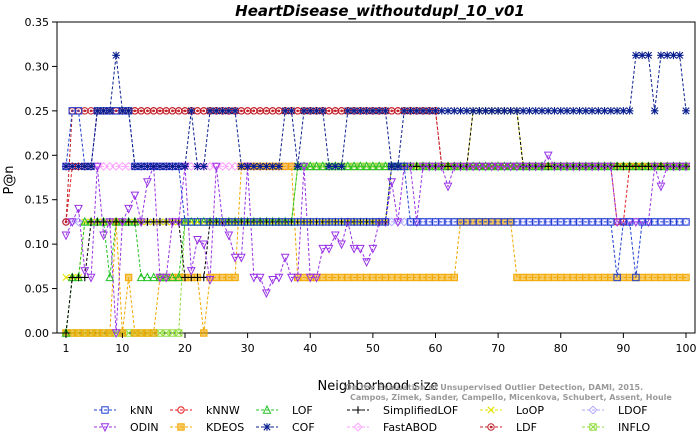 Image resolution: width=699 pixels, height=434 pixels. I want to click on data-point-ldf, so click(398, 111).